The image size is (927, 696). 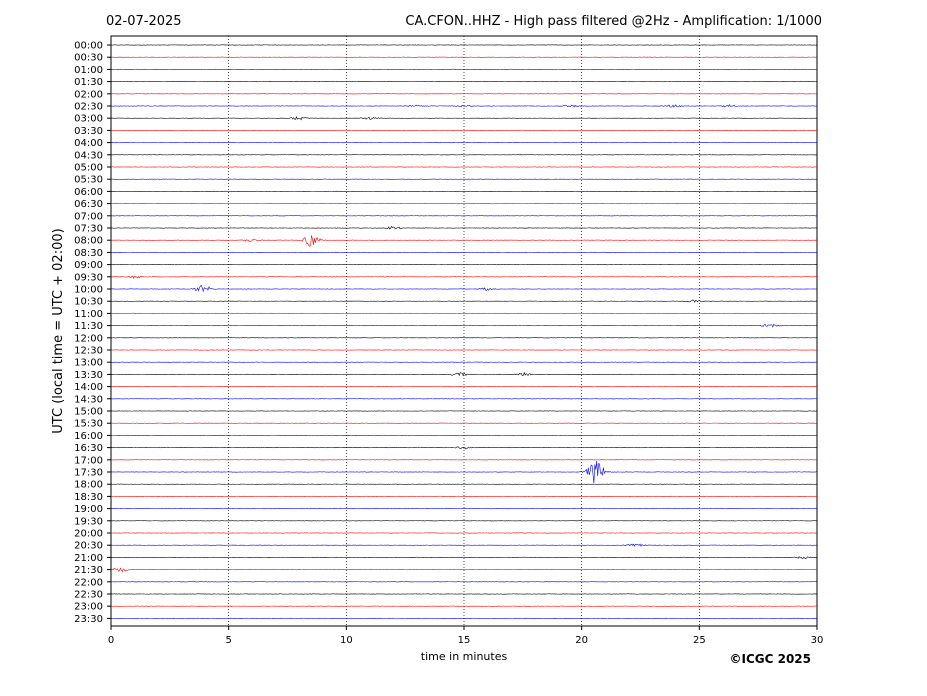 What do you see at coordinates (88, 241) in the screenshot?
I see `y-tick-label: 08:00` at bounding box center [88, 241].